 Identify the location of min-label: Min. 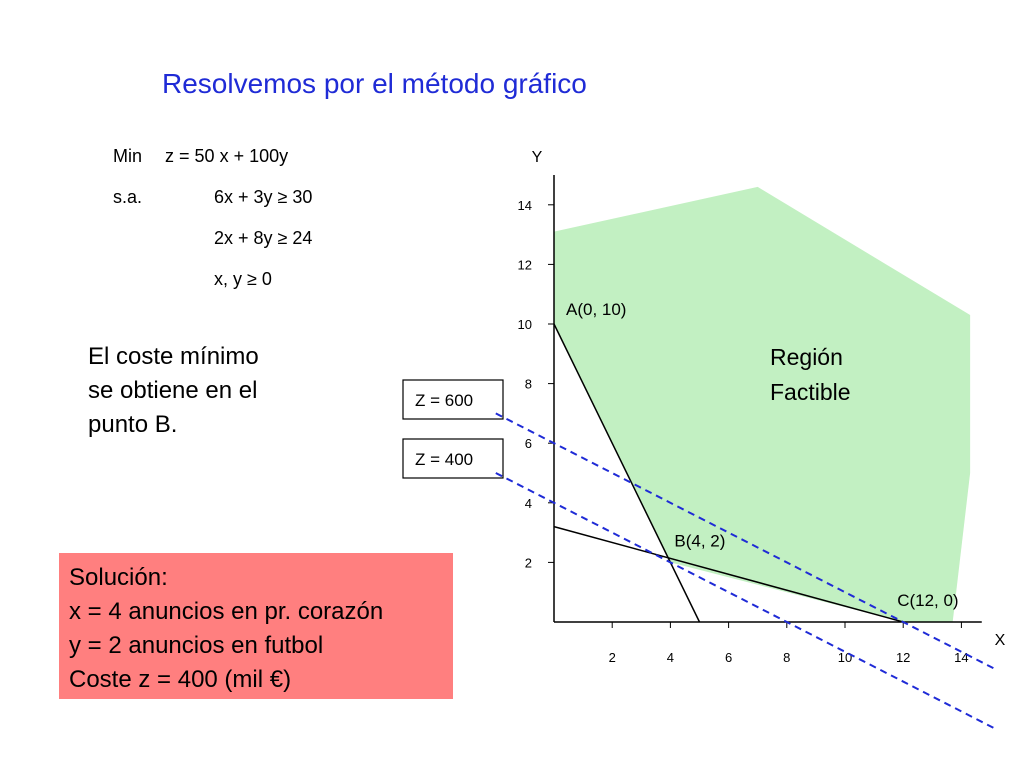
(128, 156).